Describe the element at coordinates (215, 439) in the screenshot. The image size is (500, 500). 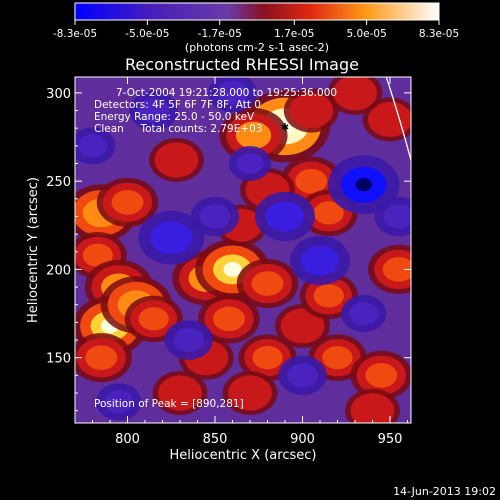
I see `x-tick-label: 850` at that location.